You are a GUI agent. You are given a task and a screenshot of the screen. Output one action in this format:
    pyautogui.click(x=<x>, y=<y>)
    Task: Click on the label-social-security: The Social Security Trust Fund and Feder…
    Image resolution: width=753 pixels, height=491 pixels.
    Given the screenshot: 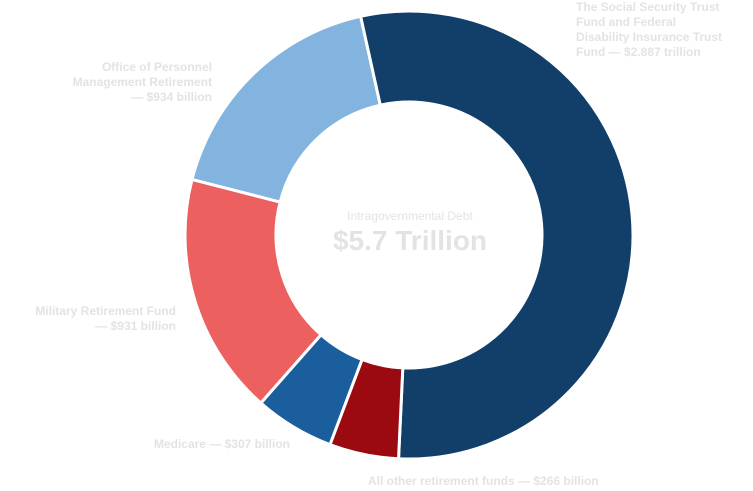 What is the action you would take?
    pyautogui.click(x=649, y=29)
    